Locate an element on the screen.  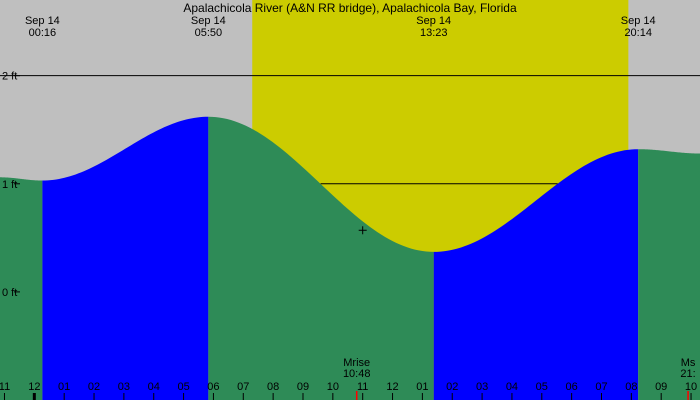
y-axis-labels: 2 ft 1 ft 0 ft is located at coordinates (11, 185).